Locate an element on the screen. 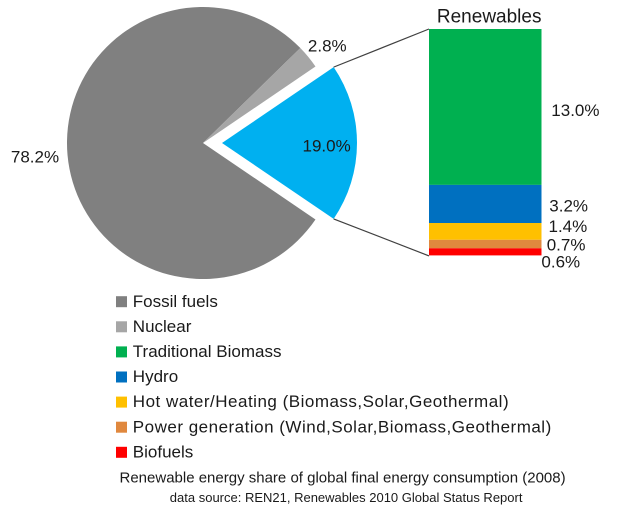 The width and height of the screenshot is (623, 512). svg-text: Hydro is located at coordinates (155, 376).